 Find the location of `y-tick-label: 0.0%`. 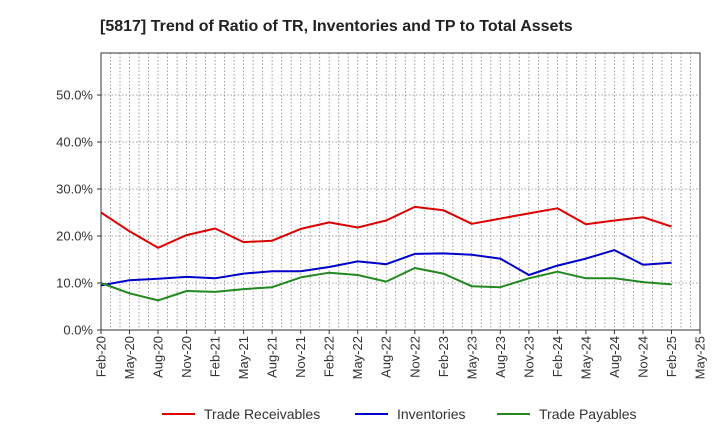

y-tick-label: 0.0% is located at coordinates (78, 330).